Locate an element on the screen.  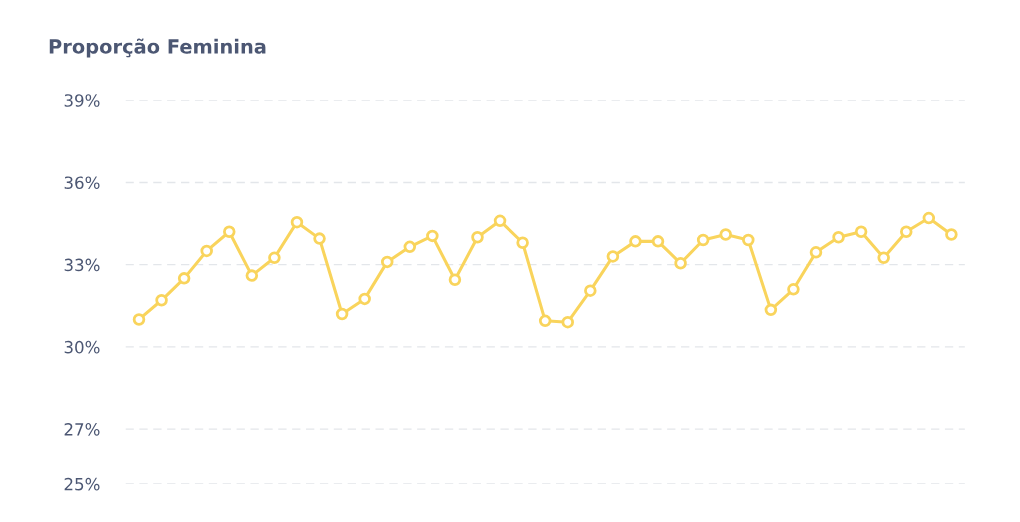
y-tick-label: 33% is located at coordinates (82, 265).